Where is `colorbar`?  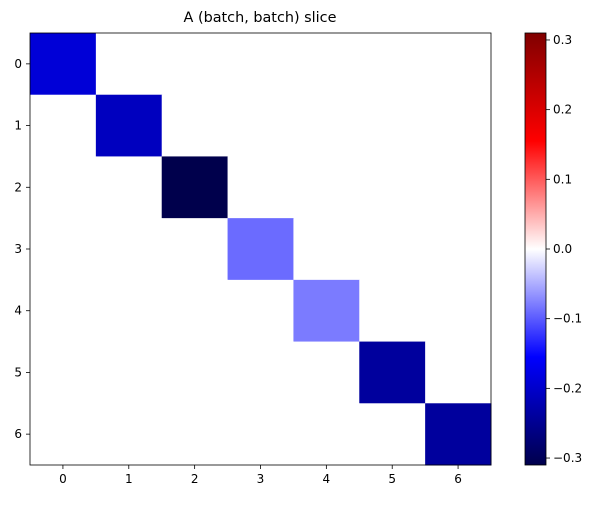
colorbar is located at coordinates (535, 249).